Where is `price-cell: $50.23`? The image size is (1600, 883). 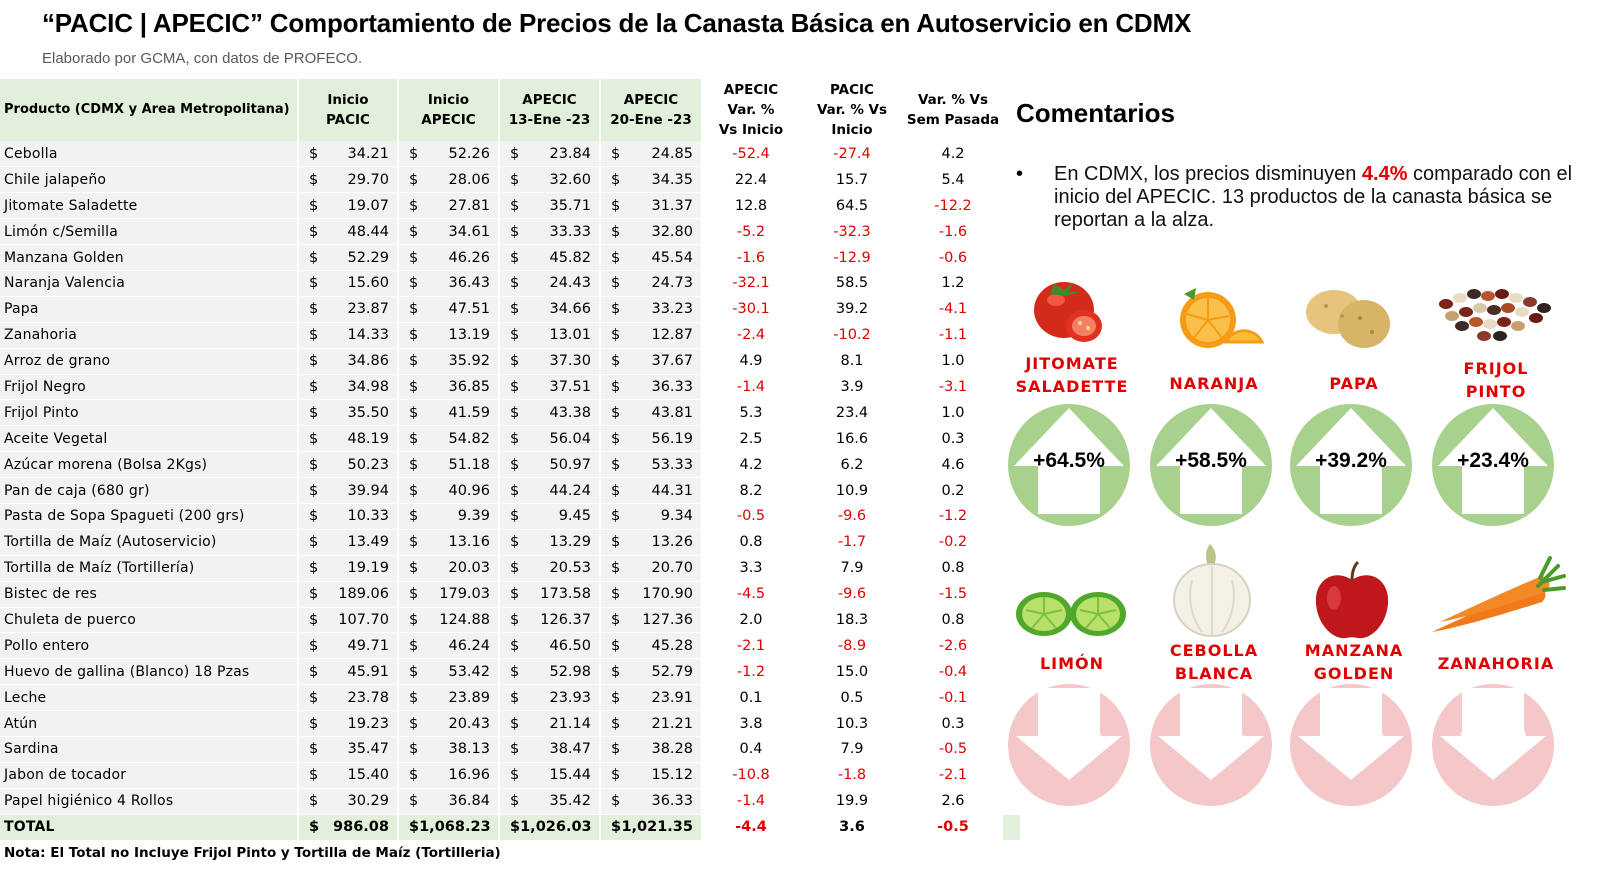
price-cell: $50.23 is located at coordinates (347, 465).